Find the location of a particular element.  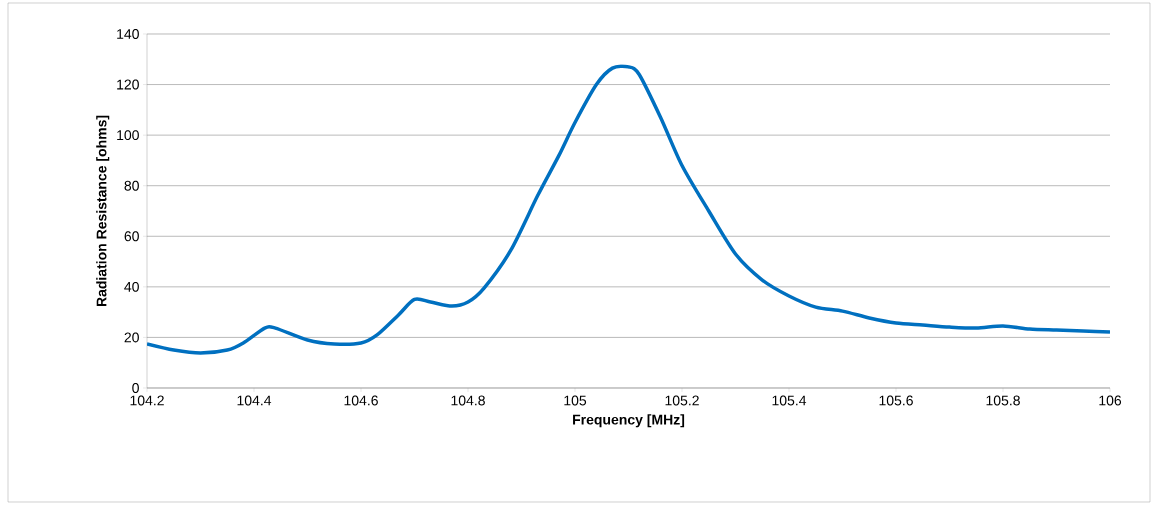

x-tick-label: 105.6 is located at coordinates (896, 400).